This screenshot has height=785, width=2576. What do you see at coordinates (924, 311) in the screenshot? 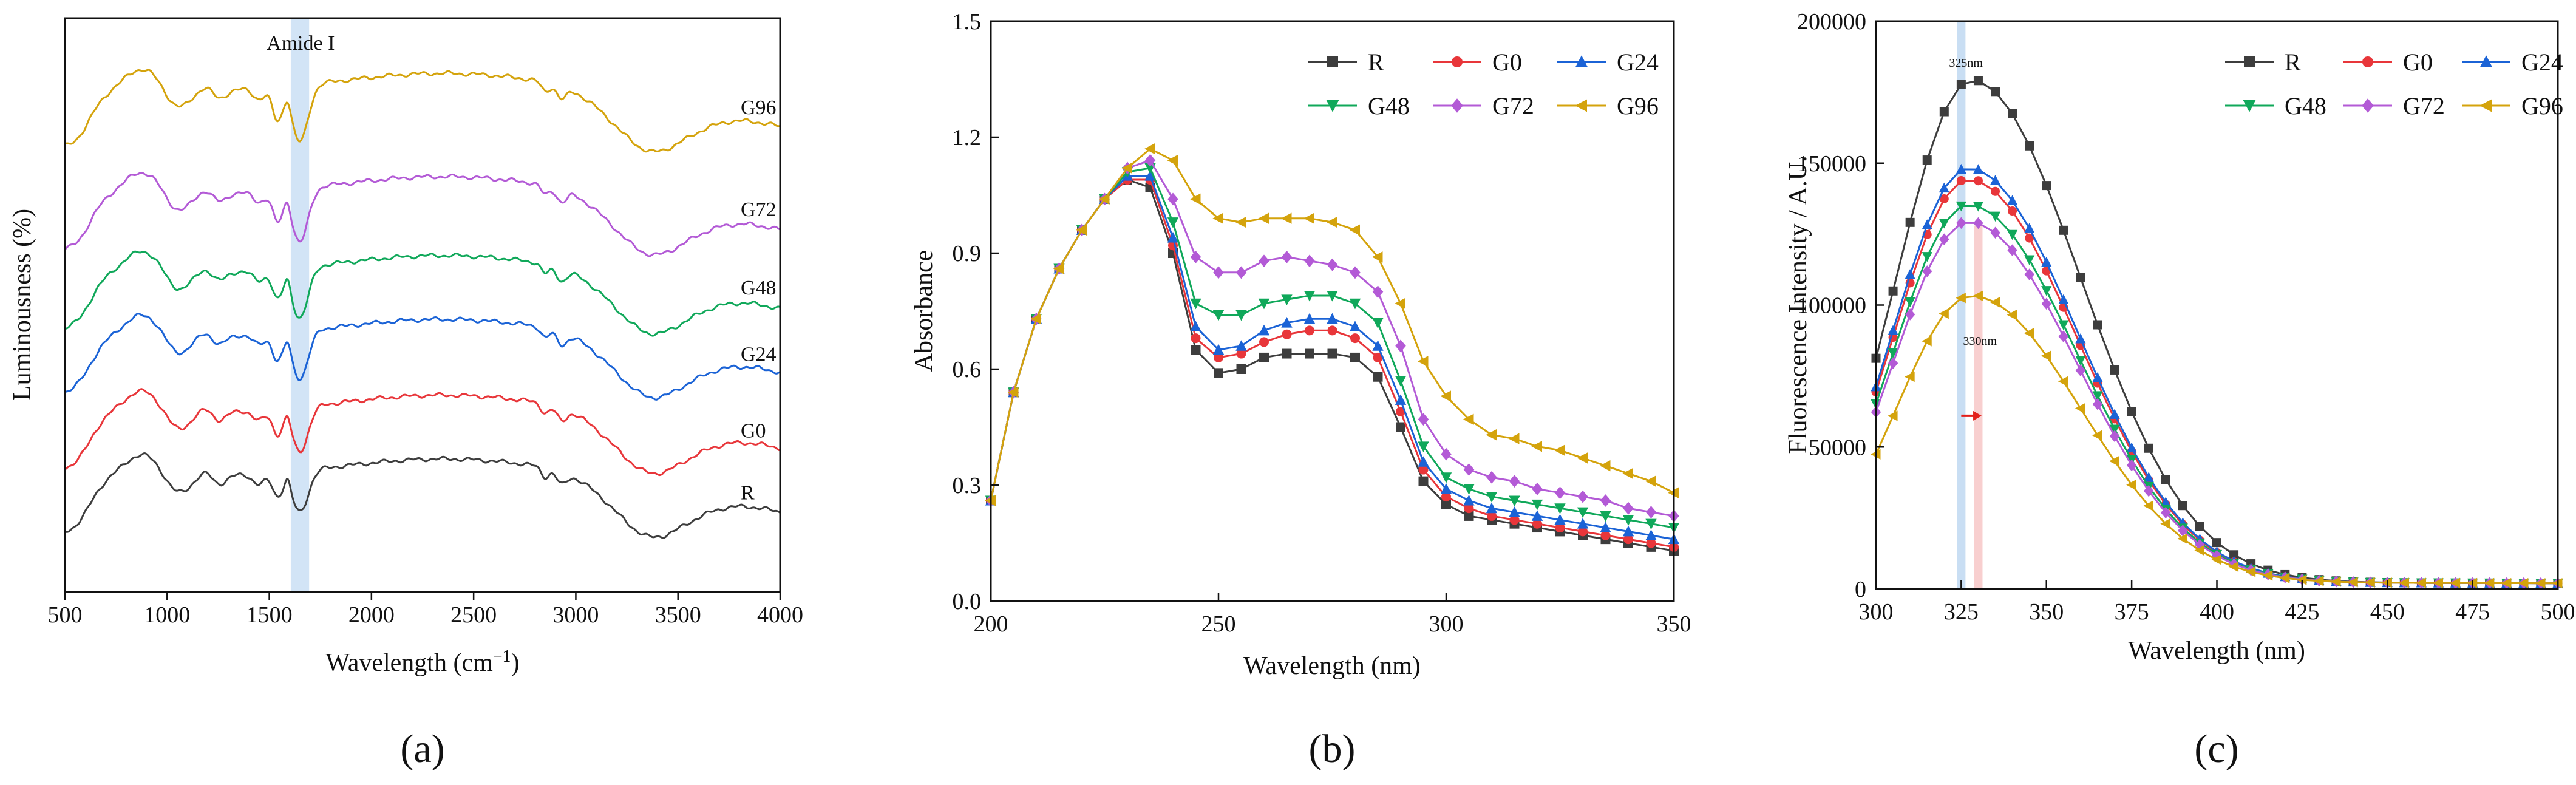
I see `chart-b-ylabel: Absorbance` at bounding box center [924, 311].